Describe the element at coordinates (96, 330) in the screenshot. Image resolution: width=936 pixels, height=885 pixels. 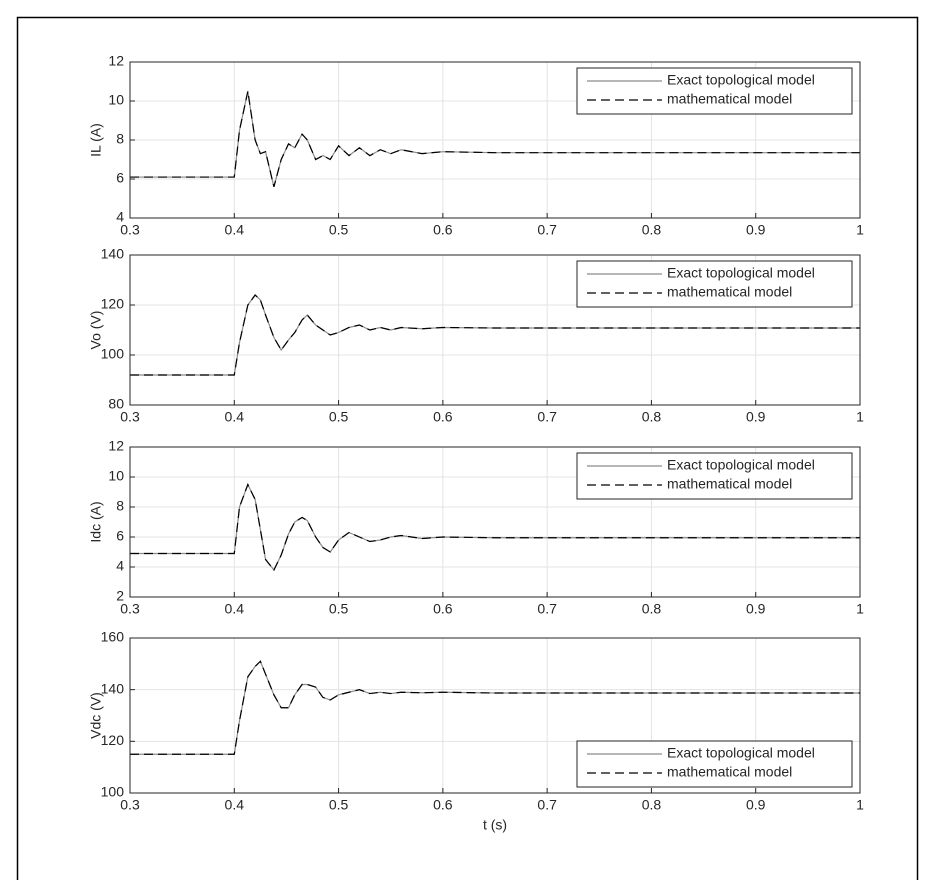
I see `y-axis-label: Vo (V)` at that location.